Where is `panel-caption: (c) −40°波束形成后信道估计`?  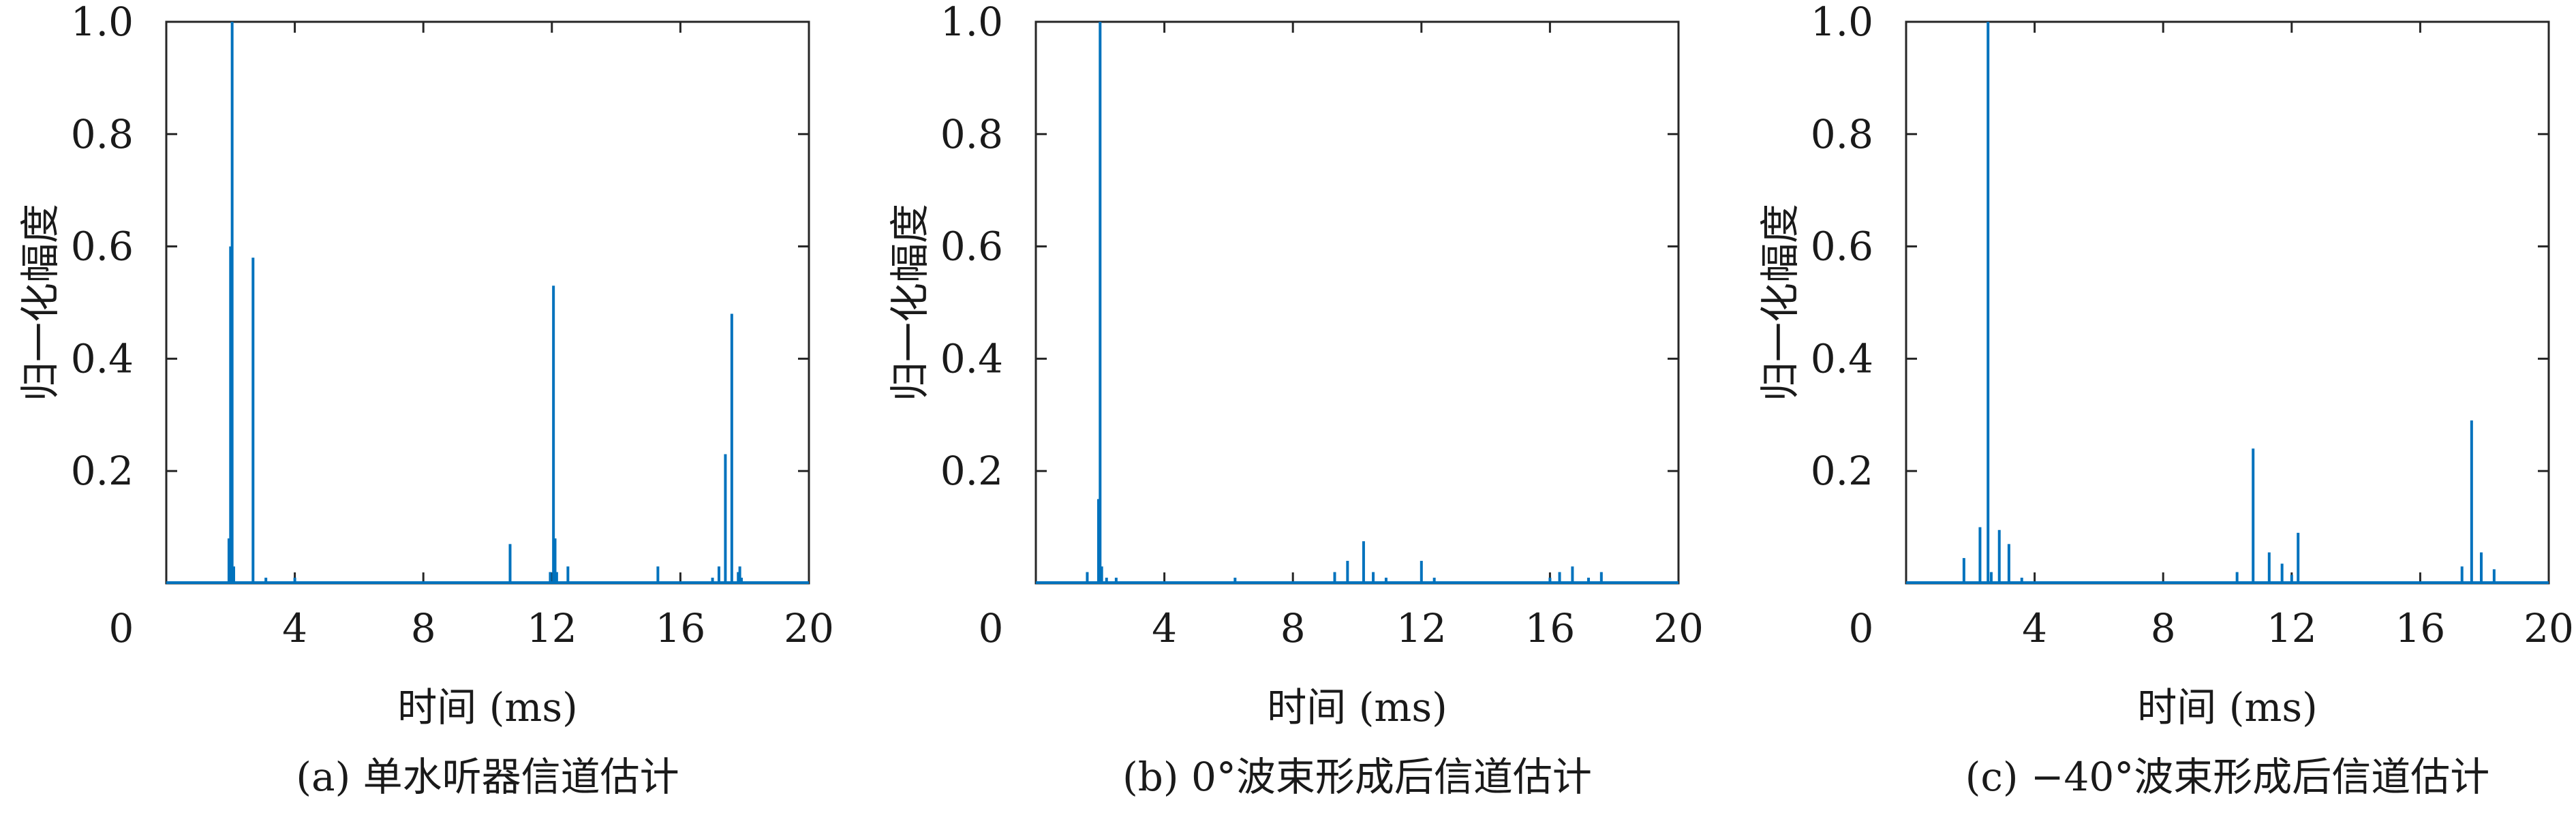 panel-caption: (c) −40°波束形成后信道估计 is located at coordinates (2227, 777).